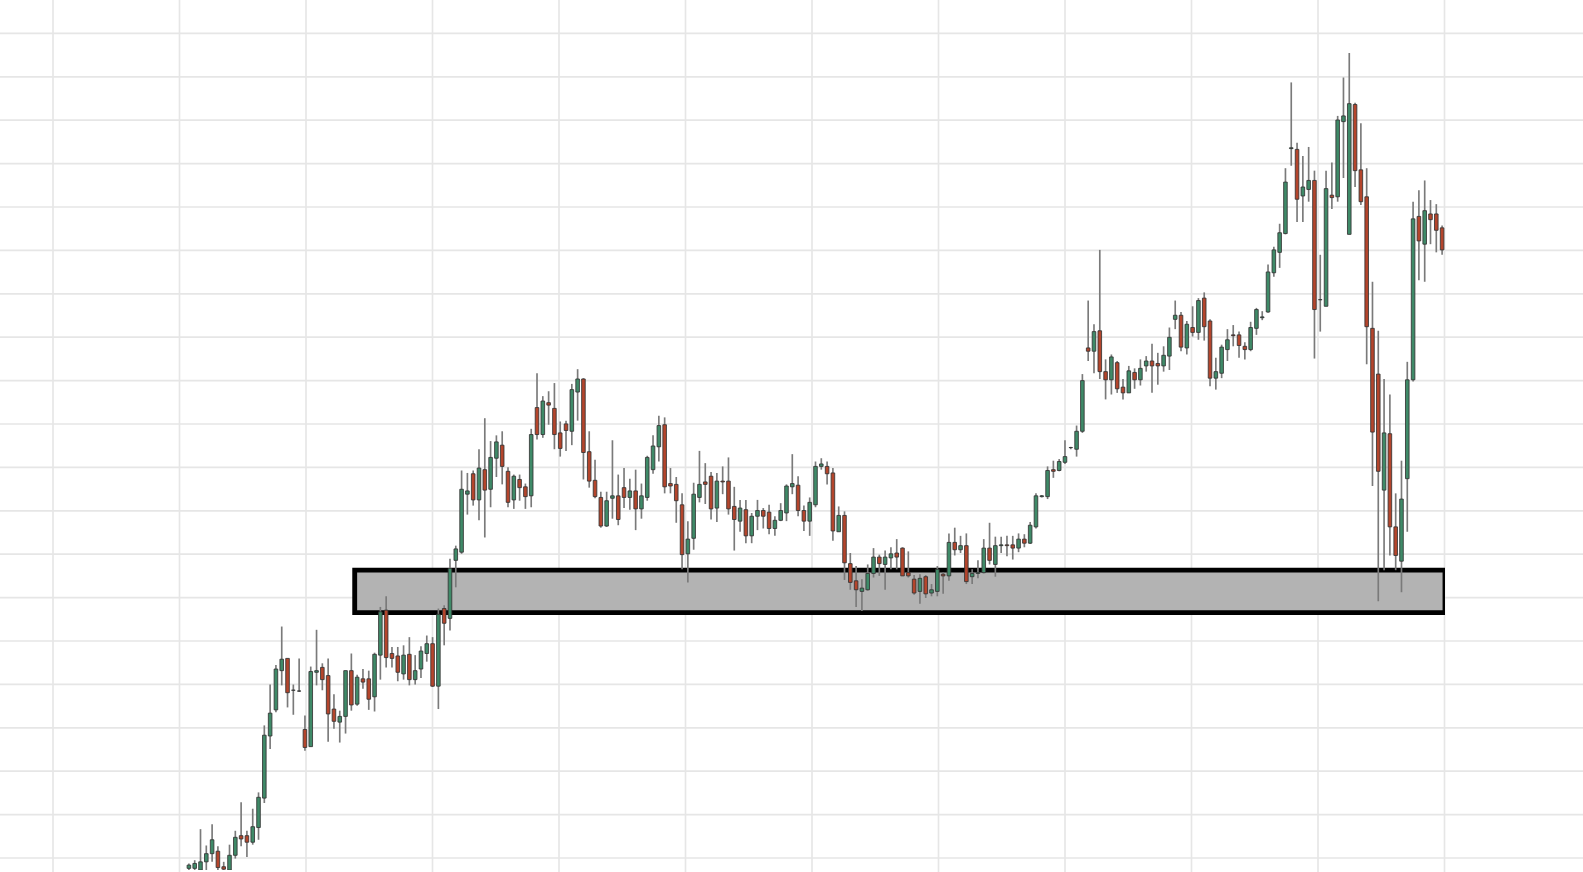 The image size is (1583, 872). What do you see at coordinates (1291, 124) in the screenshot?
I see `candlestick` at bounding box center [1291, 124].